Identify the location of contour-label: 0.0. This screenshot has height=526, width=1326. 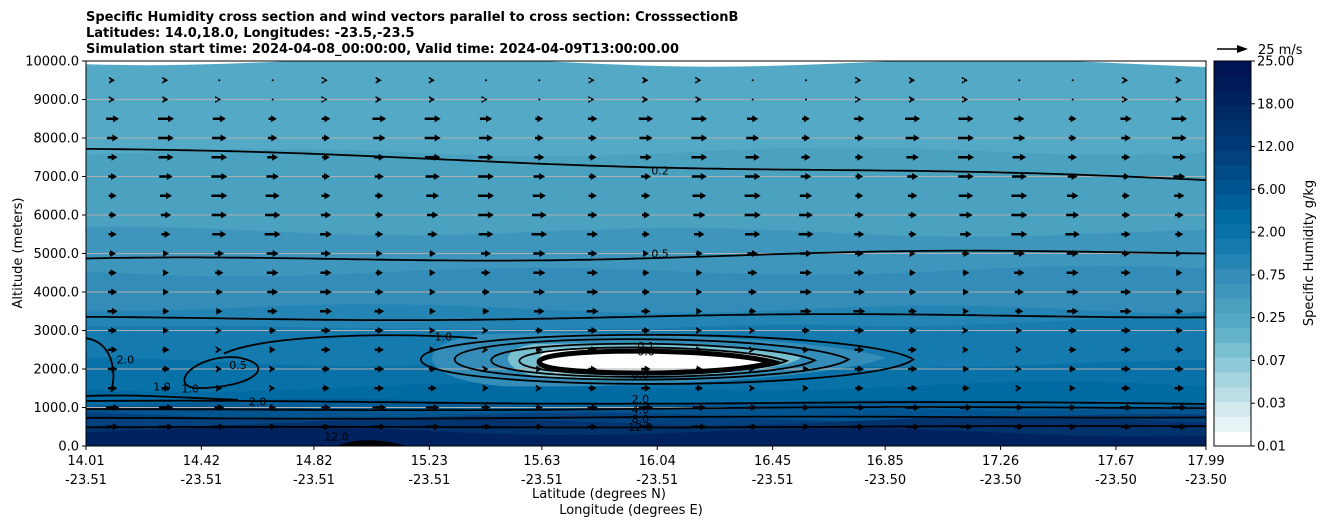
(641, 374).